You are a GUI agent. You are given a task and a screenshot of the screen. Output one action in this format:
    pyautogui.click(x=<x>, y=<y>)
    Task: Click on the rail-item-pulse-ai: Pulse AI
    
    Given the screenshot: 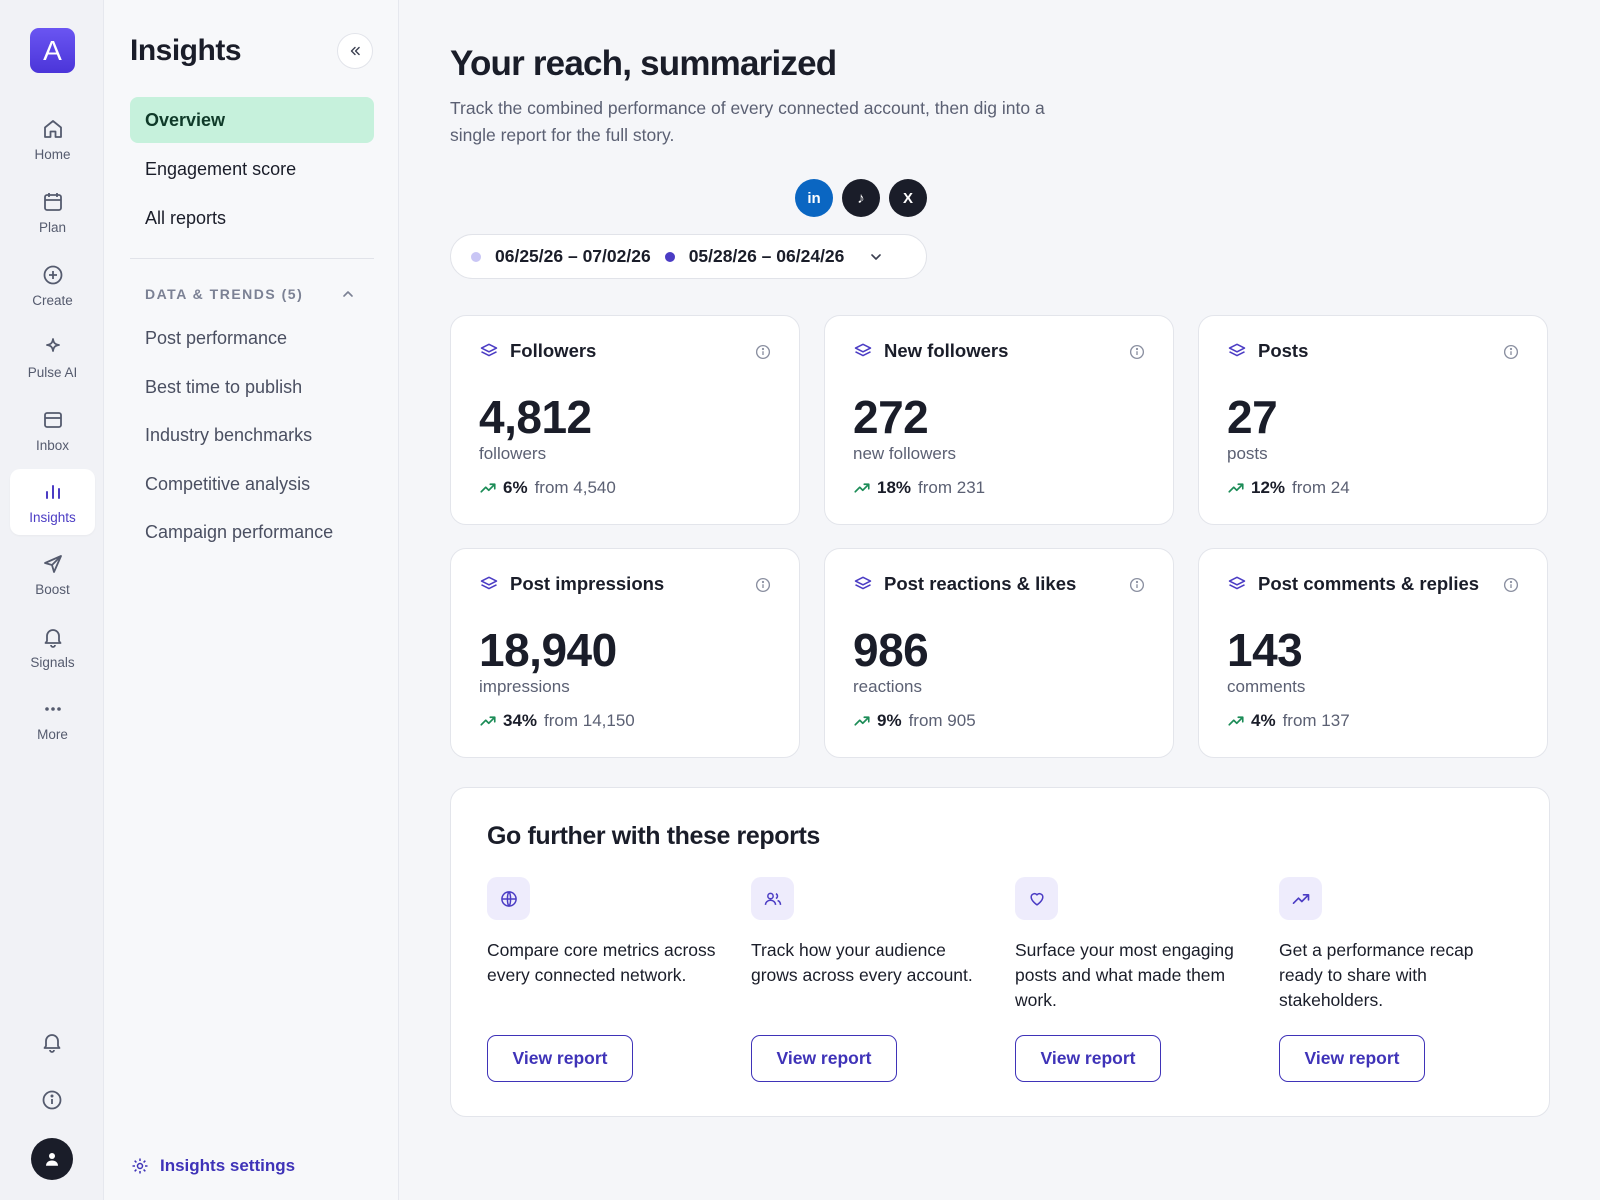 What is the action you would take?
    pyautogui.click(x=52, y=357)
    